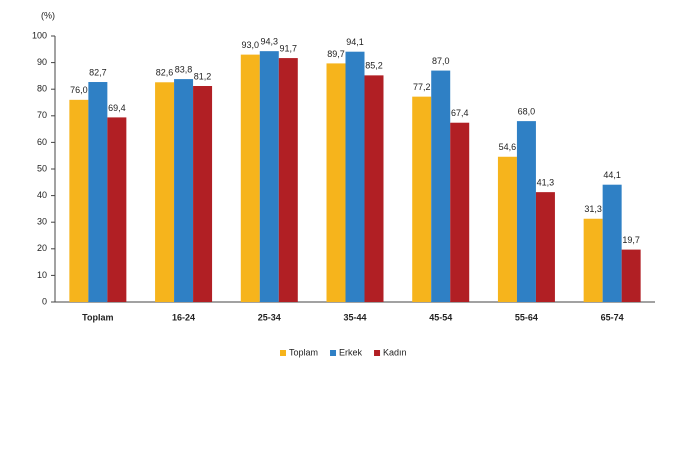 The image size is (685, 450). I want to click on value-label: 83,8, so click(184, 69).